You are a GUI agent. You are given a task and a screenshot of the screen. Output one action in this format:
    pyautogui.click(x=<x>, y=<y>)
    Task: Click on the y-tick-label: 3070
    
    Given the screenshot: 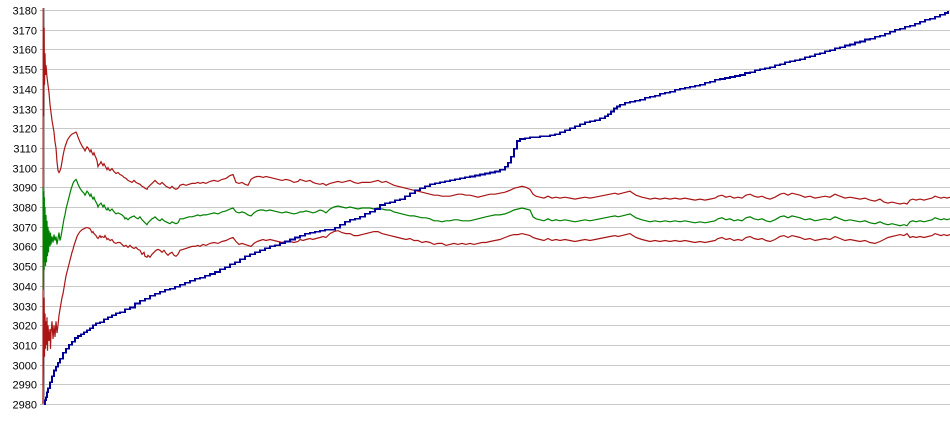 What is the action you would take?
    pyautogui.click(x=25, y=229)
    